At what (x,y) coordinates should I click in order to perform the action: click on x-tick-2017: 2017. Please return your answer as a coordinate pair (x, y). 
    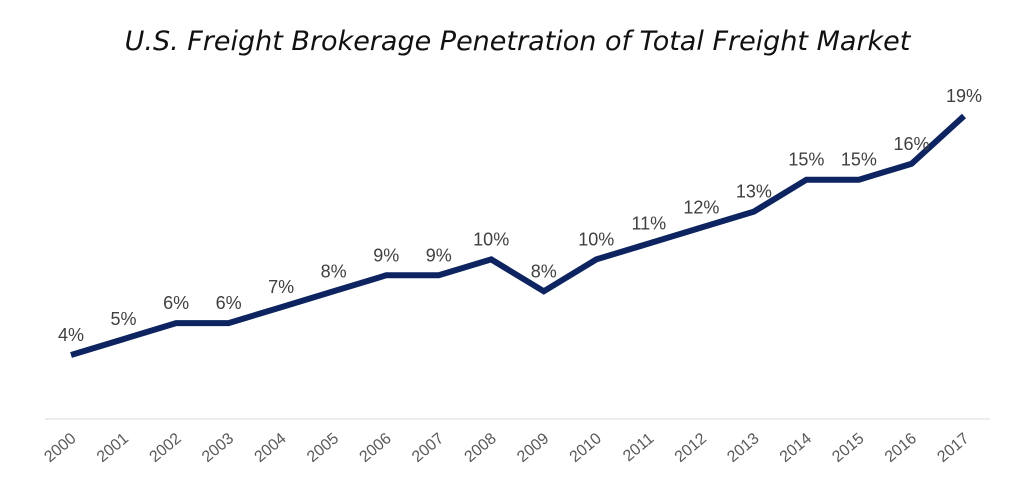
    Looking at the image, I should click on (953, 448).